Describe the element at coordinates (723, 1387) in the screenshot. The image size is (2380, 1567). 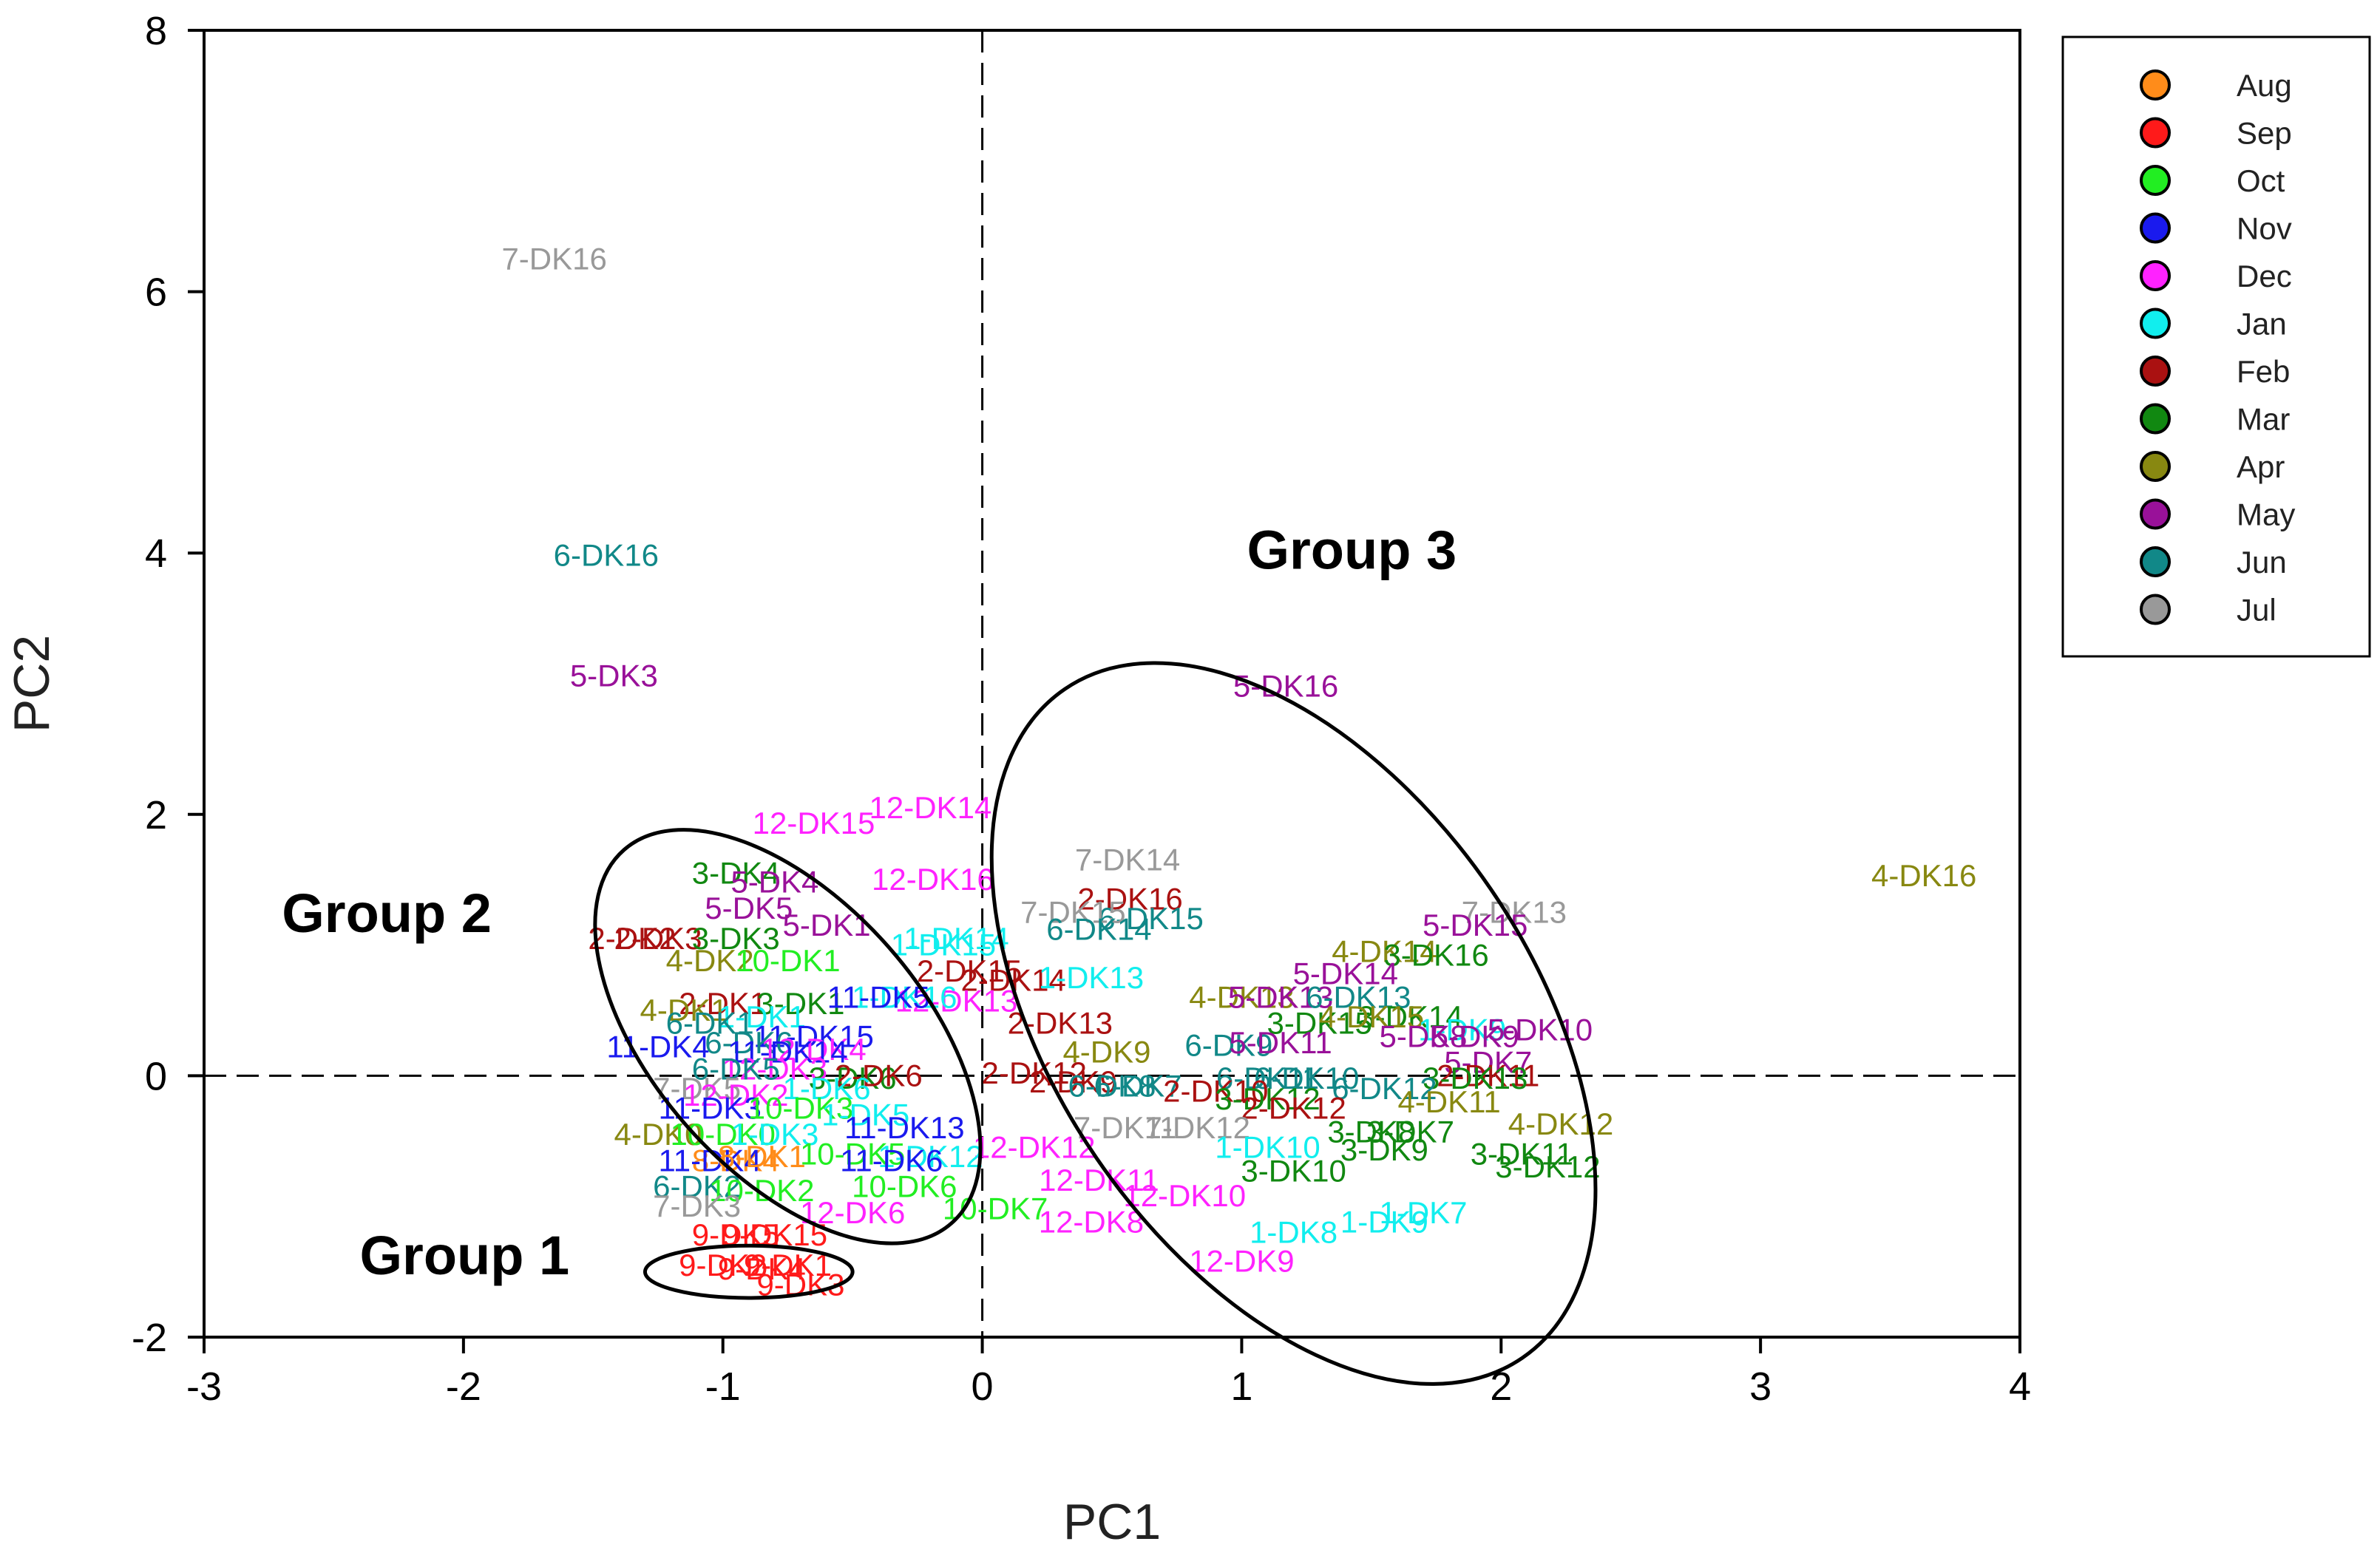
I see `x-tick-label: -1` at that location.